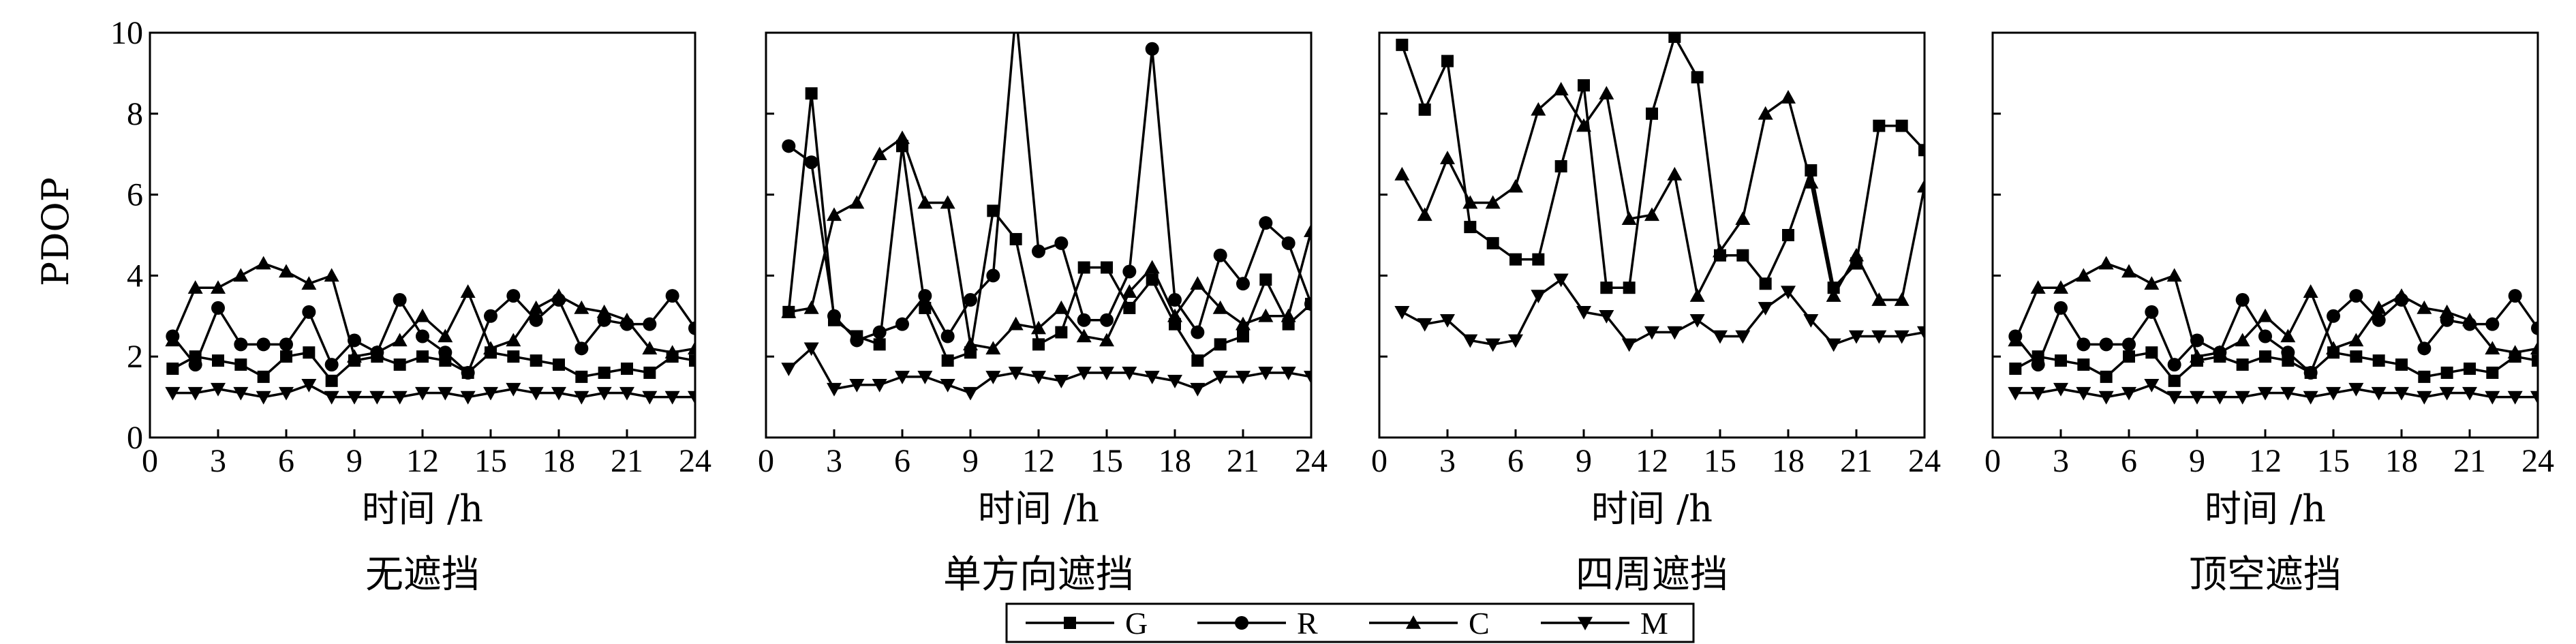  What do you see at coordinates (150, 461) in the screenshot?
I see `x-tick-label: 0` at bounding box center [150, 461].